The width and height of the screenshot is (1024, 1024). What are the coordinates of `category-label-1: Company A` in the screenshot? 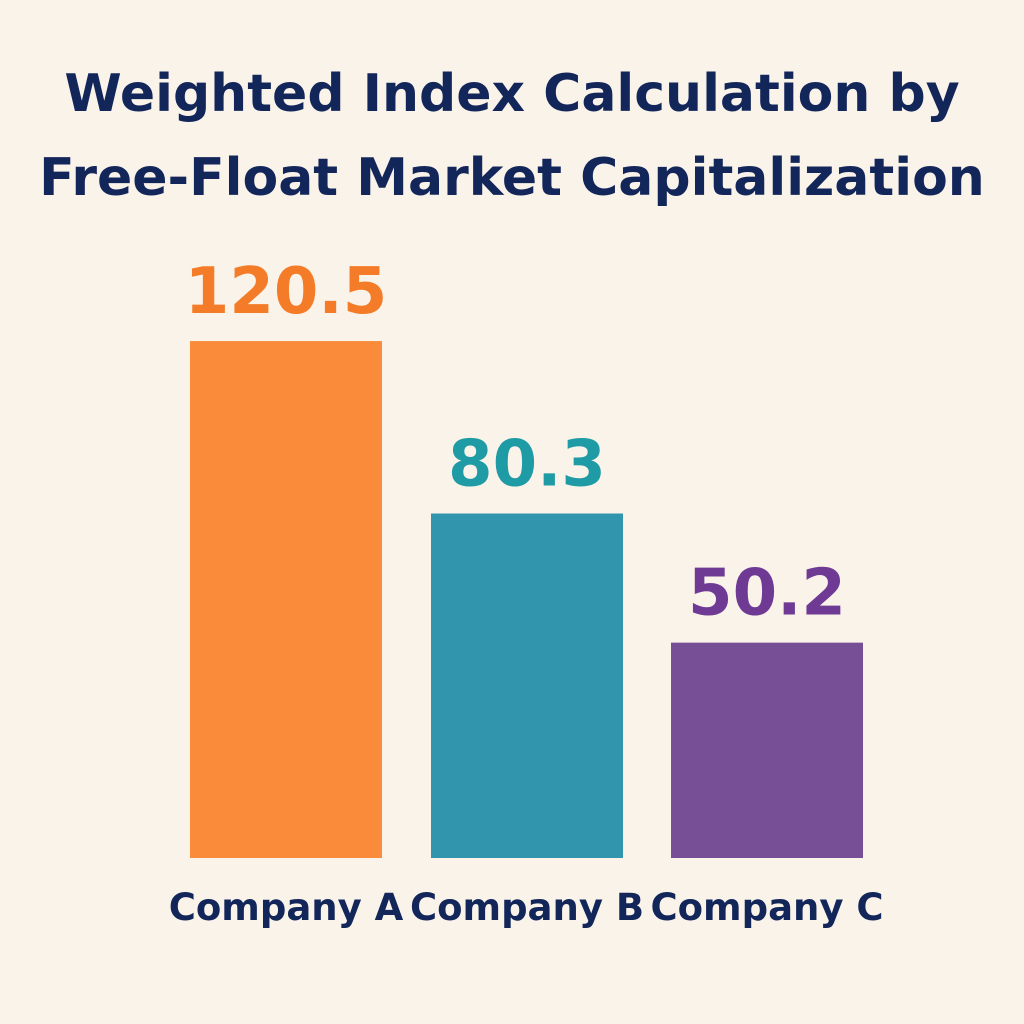 It's located at (286, 907).